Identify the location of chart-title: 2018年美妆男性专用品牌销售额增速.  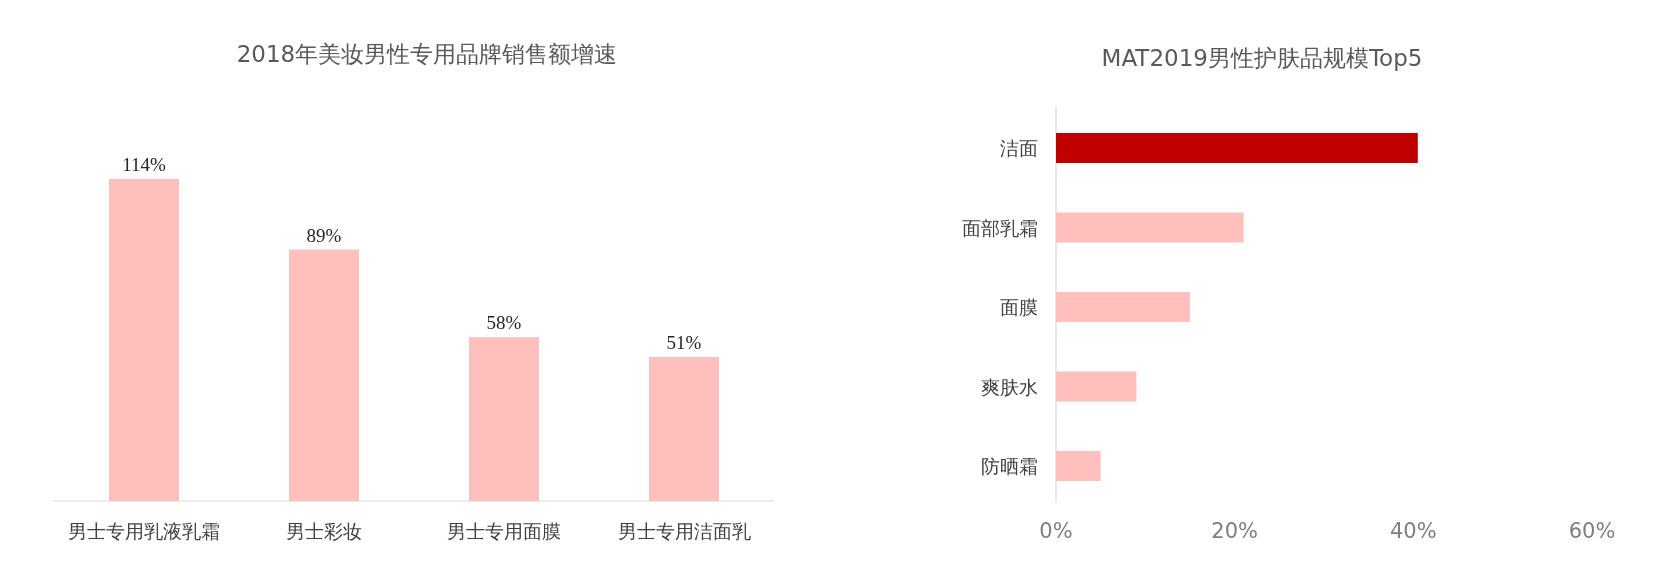
(427, 54).